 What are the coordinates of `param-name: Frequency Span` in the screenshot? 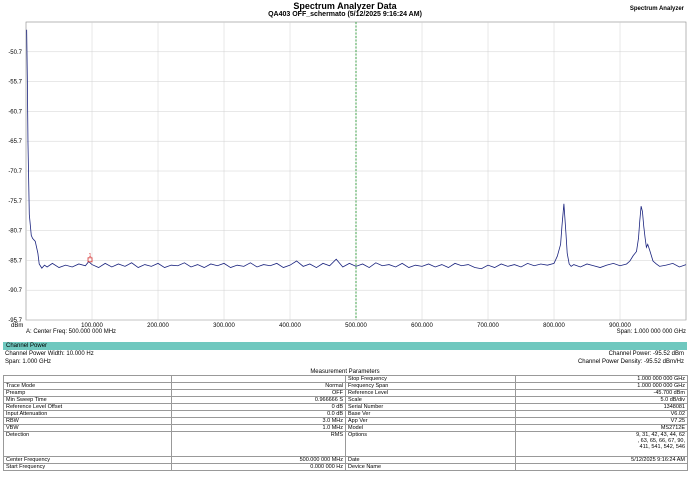 It's located at (430, 386).